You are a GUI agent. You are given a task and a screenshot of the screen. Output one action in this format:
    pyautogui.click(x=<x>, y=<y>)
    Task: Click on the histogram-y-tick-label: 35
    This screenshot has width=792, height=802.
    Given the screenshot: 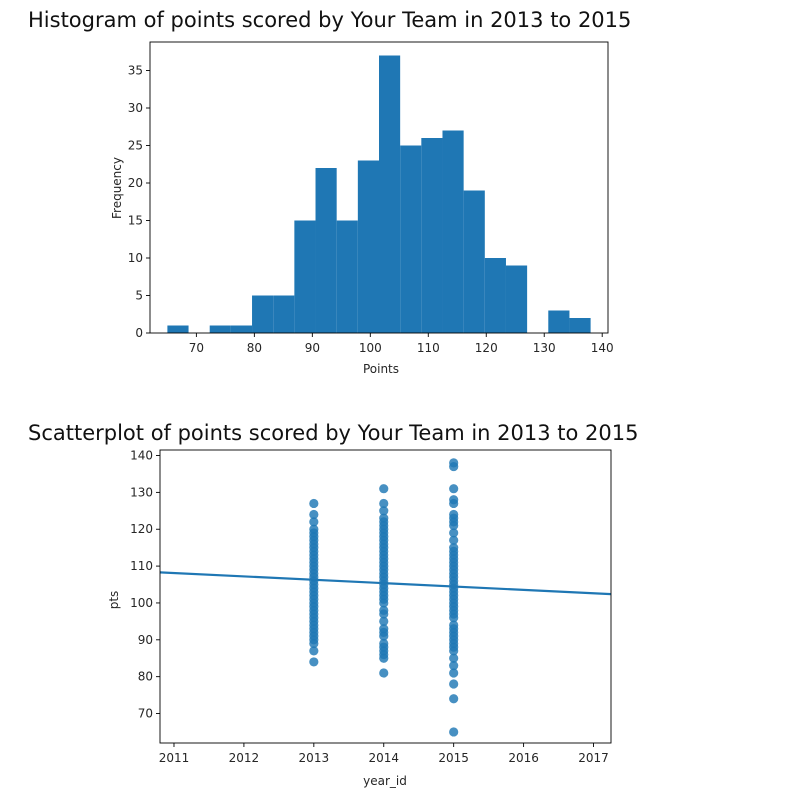 What is the action you would take?
    pyautogui.click(x=135, y=71)
    